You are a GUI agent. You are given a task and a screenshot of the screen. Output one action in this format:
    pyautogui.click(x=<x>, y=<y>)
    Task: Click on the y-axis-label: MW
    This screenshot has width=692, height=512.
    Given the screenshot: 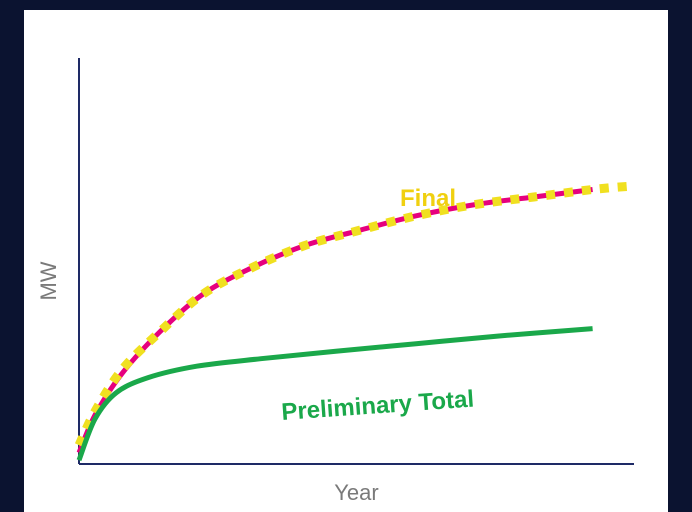 What is the action you would take?
    pyautogui.click(x=48, y=280)
    